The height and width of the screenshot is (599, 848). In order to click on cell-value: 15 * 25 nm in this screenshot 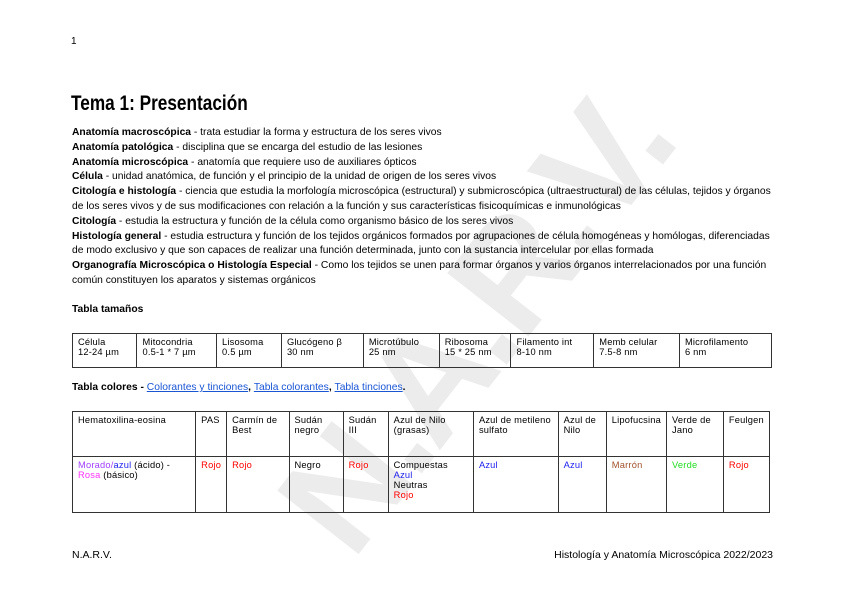, I will do `click(468, 352)`.